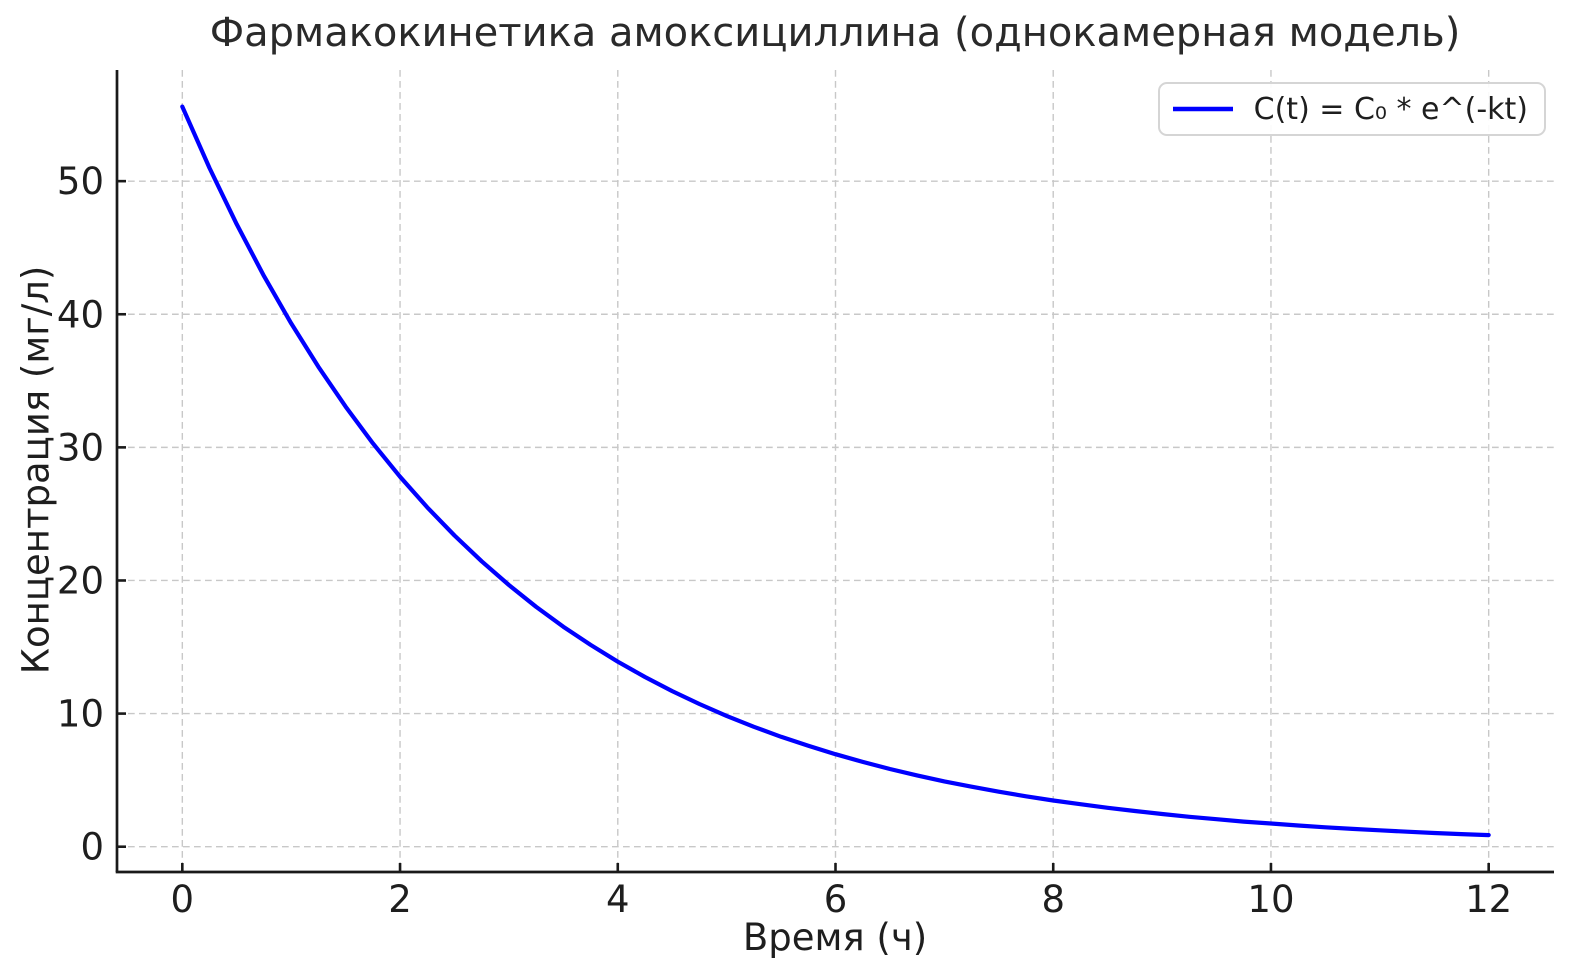 This screenshot has width=1580, height=980. What do you see at coordinates (92, 847) in the screenshot?
I see `y-tick-label: 0` at bounding box center [92, 847].